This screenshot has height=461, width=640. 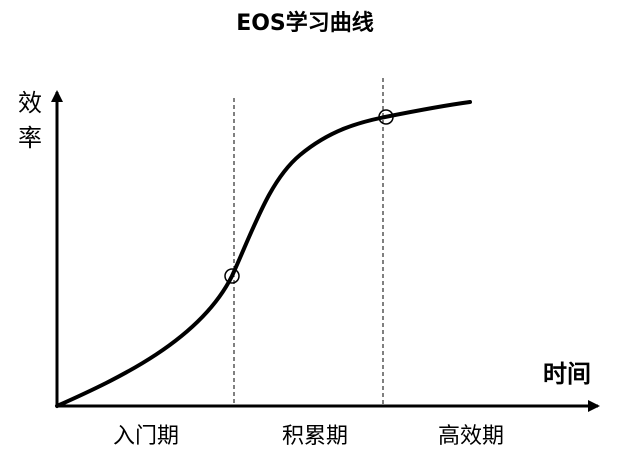 What do you see at coordinates (30, 103) in the screenshot?
I see `y-axis-label-char-1: 效` at bounding box center [30, 103].